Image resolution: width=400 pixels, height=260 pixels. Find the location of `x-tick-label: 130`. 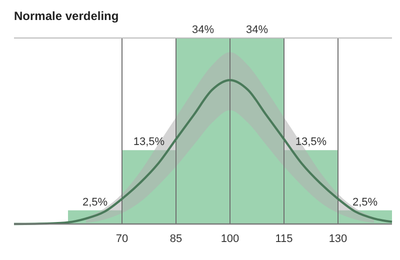

x-tick-label: 130 is located at coordinates (338, 239).